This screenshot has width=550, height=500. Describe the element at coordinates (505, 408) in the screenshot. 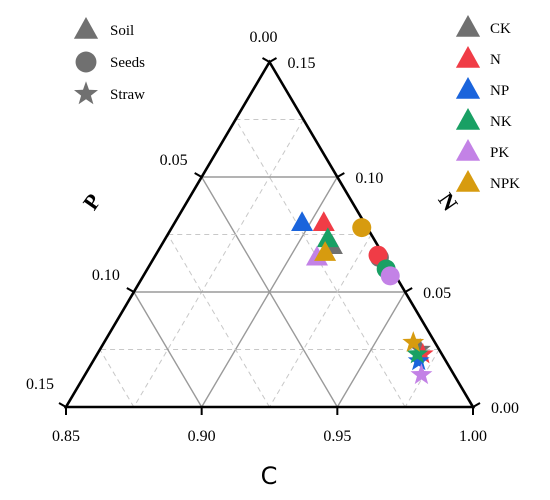

I see `tick-label-n: 0.00` at that location.